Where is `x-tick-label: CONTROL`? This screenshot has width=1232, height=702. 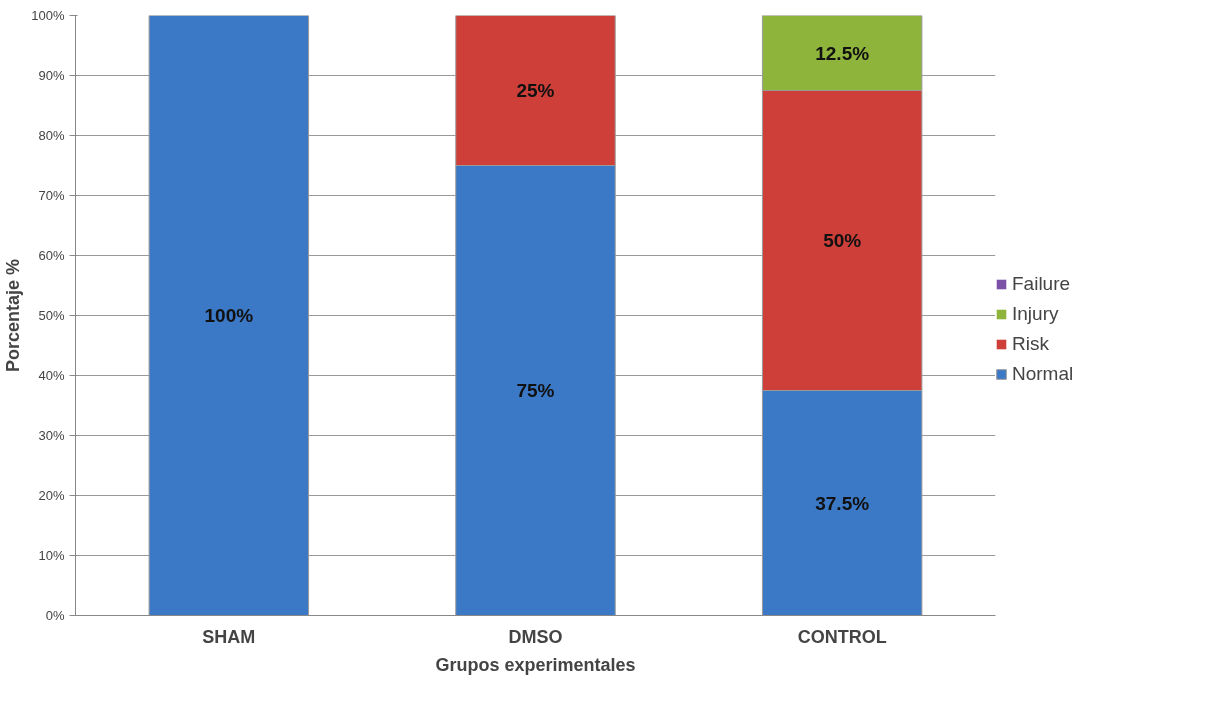
x-tick-label: CONTROL is located at coordinates (842, 636).